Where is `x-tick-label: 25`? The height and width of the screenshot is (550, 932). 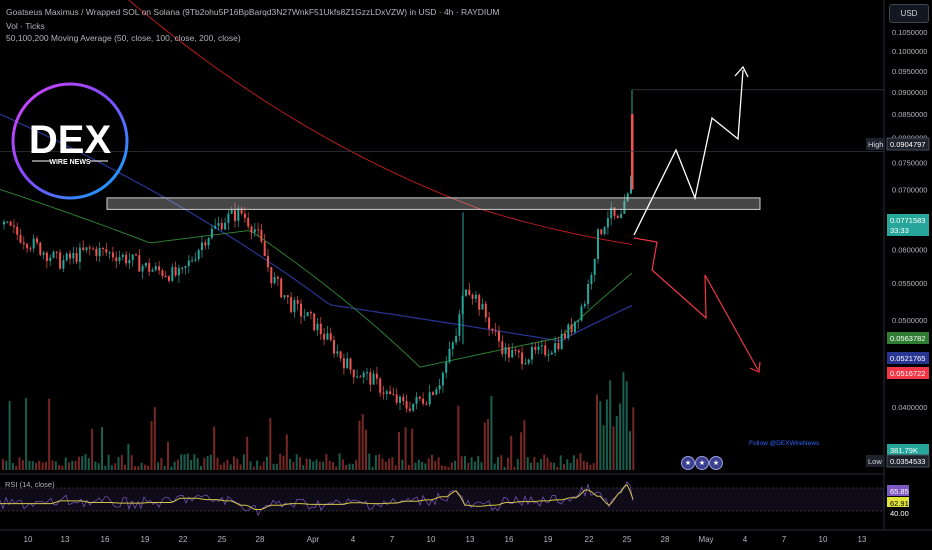 x-tick-label: 25 is located at coordinates (627, 539).